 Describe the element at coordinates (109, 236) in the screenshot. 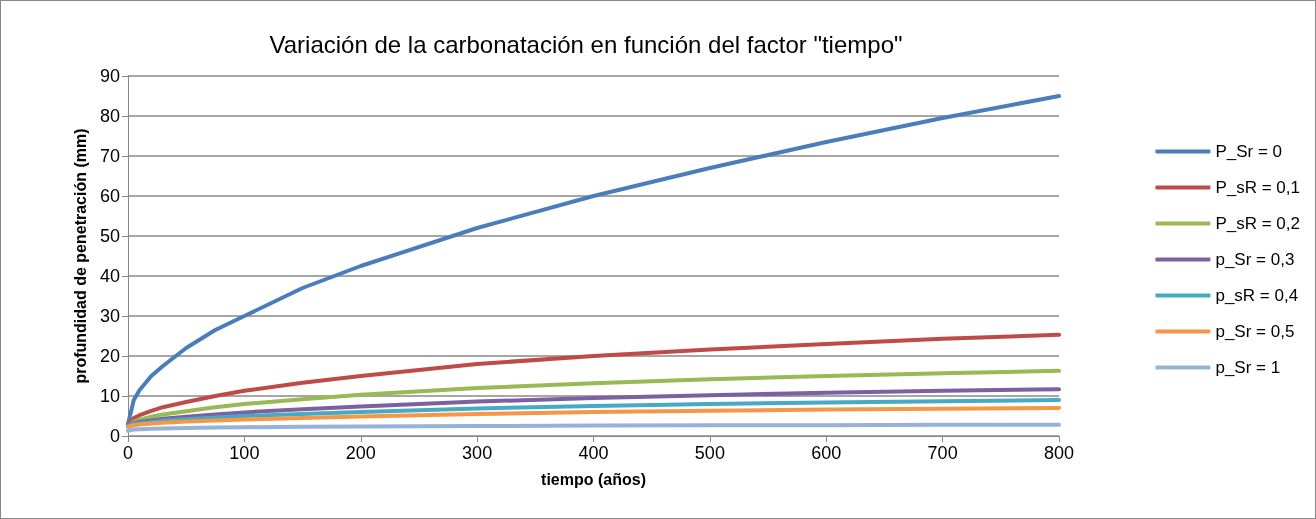

I see `y-tick-label: 50` at that location.